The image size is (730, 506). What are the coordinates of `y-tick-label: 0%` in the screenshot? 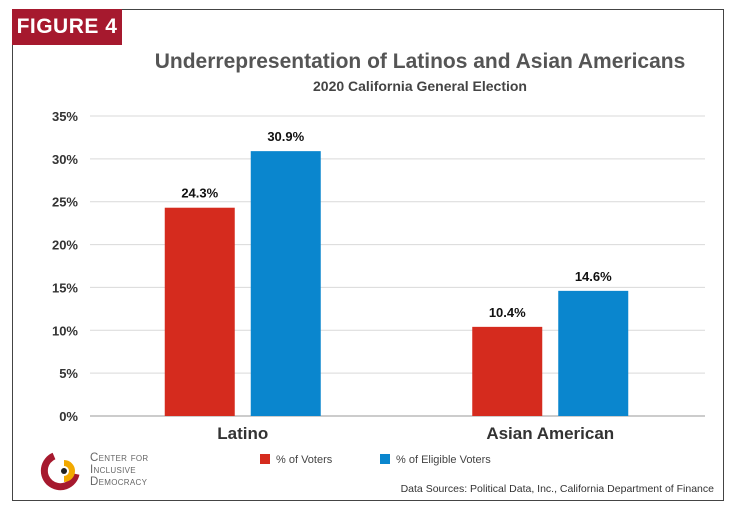 It's located at (68, 416).